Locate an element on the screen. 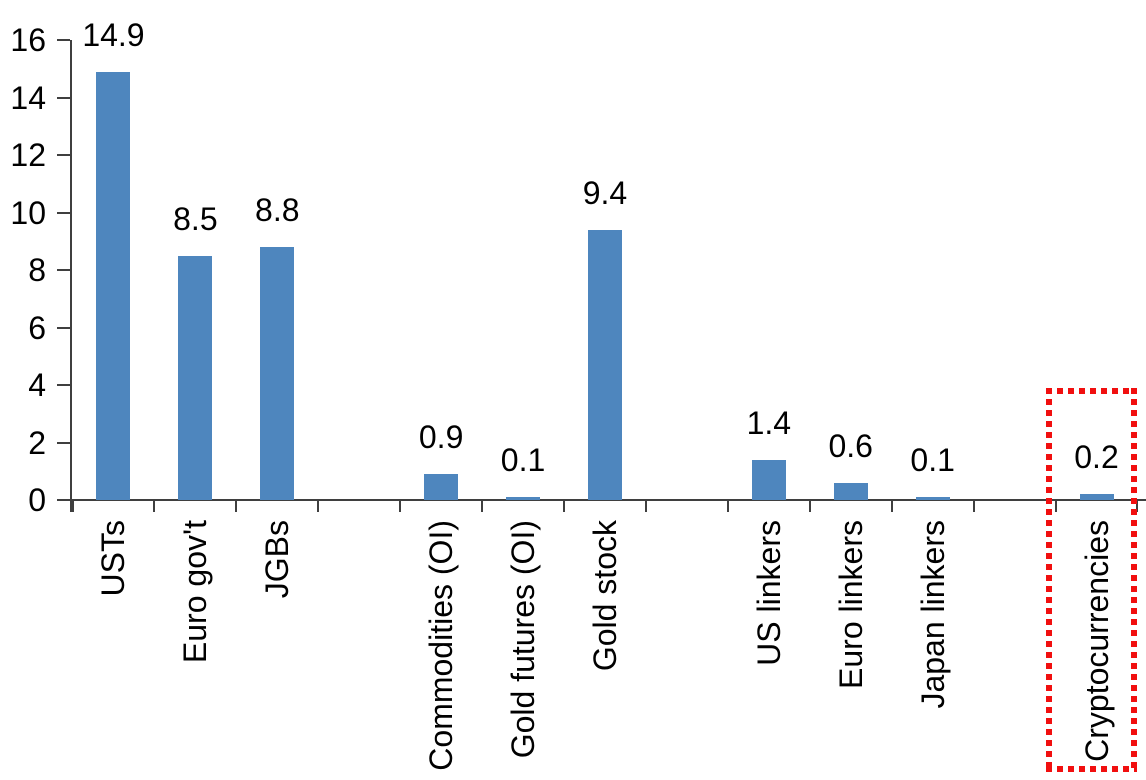  category-label: JGBs is located at coordinates (277, 559).